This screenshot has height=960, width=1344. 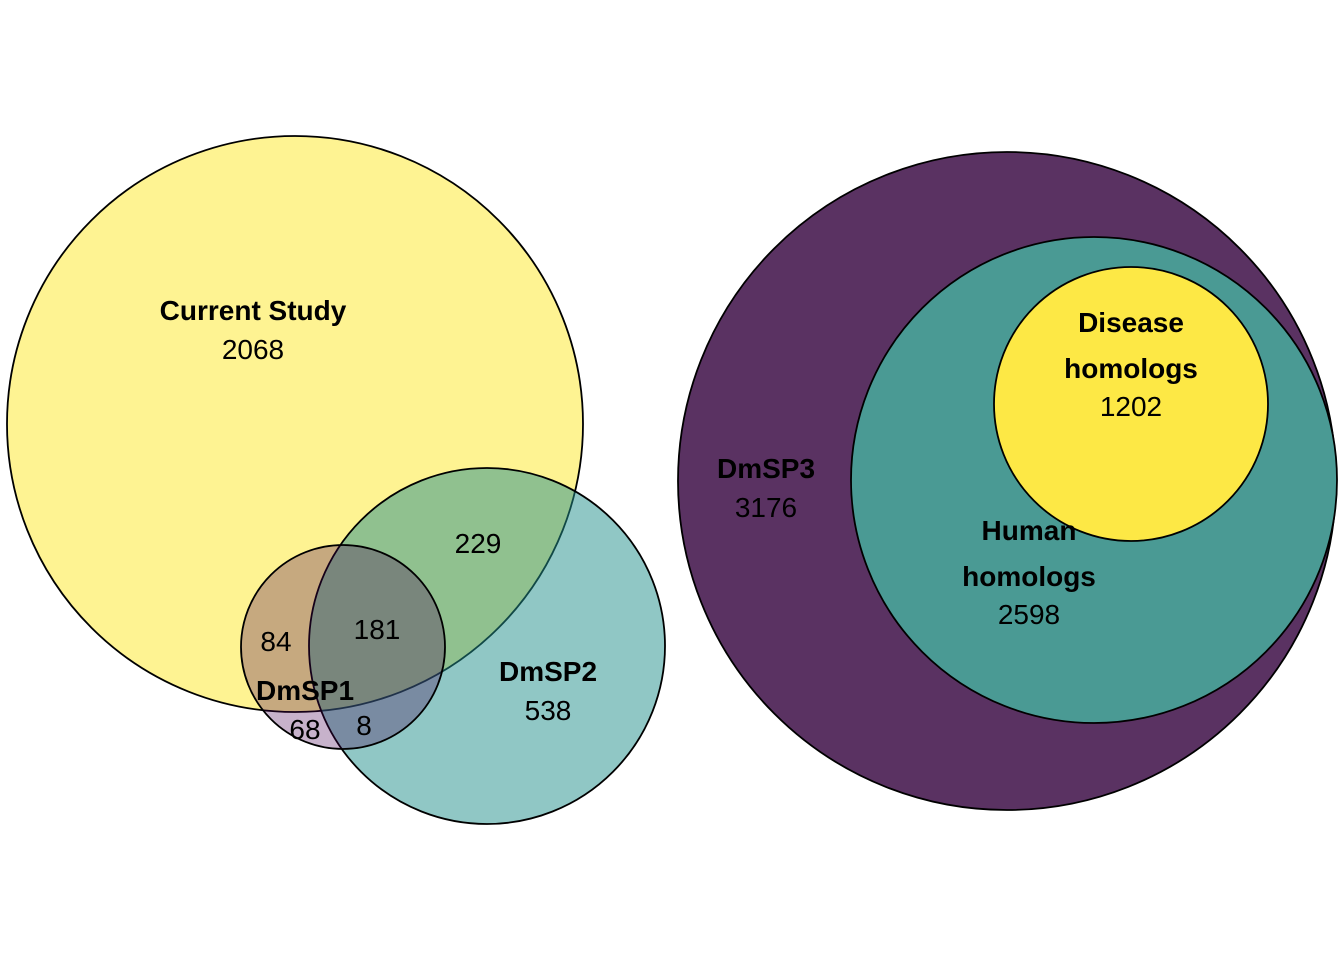 What do you see at coordinates (548, 671) in the screenshot?
I see `dmsp2-label: DmSP2` at bounding box center [548, 671].